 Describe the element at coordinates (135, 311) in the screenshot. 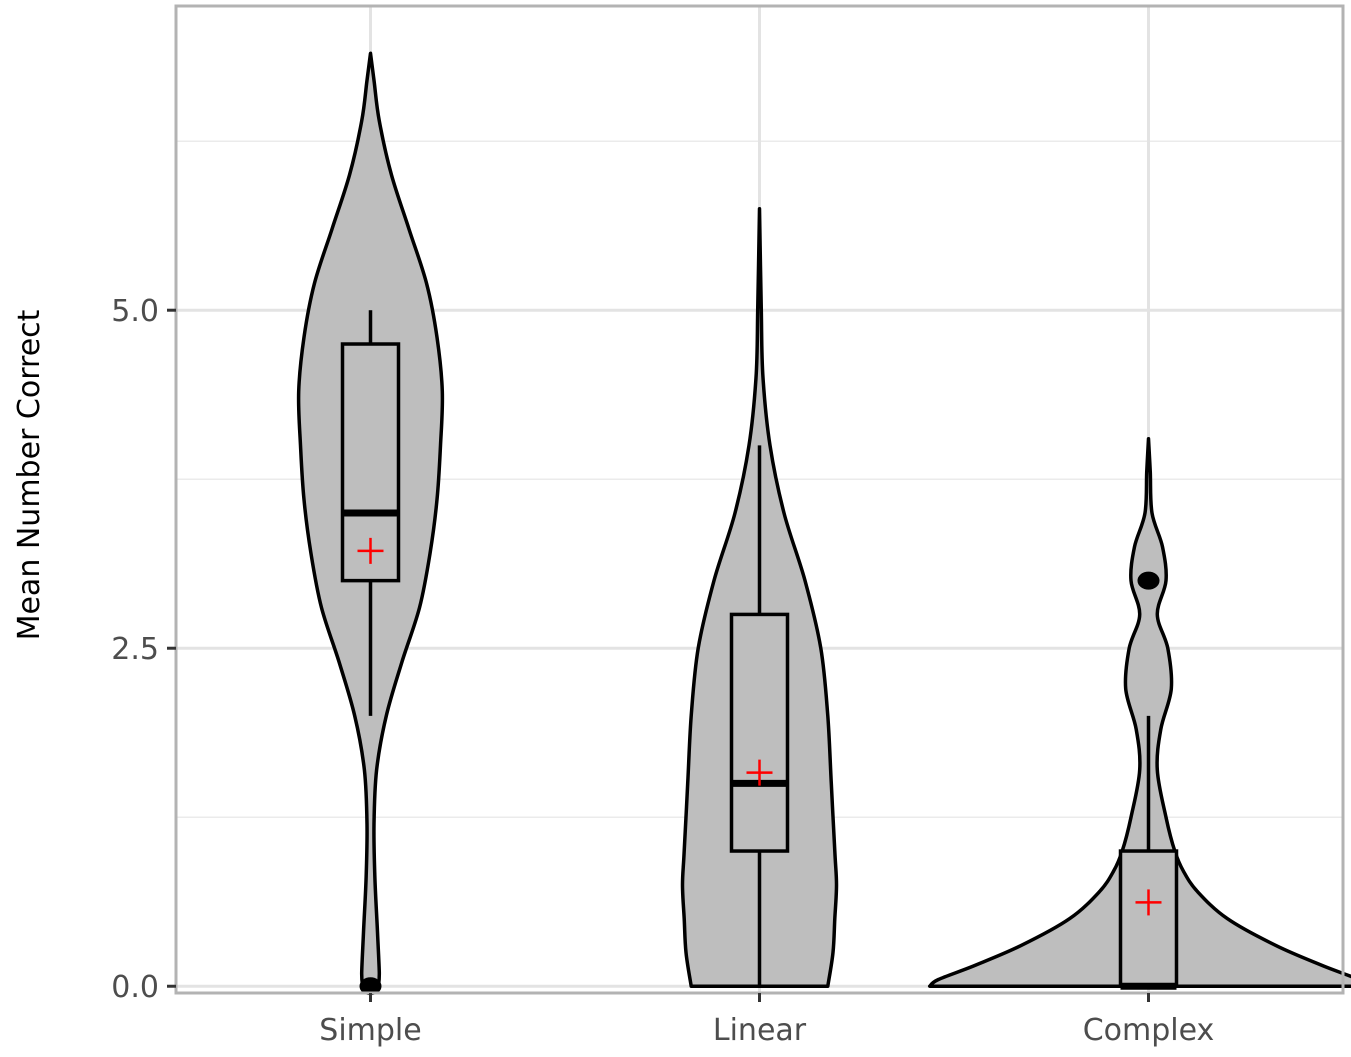

I see `y-tick-label: 5.0` at that location.